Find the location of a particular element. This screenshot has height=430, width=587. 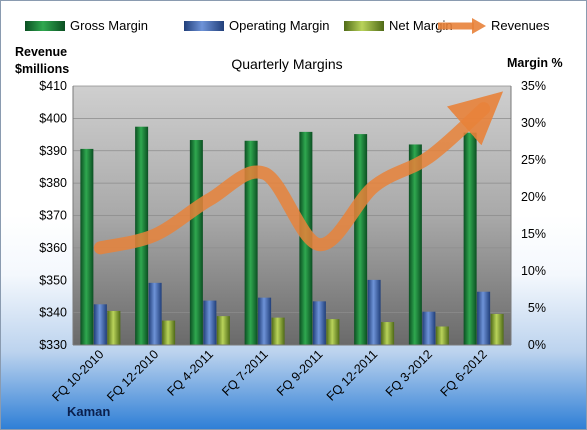

right-tick-label: 20% is located at coordinates (533, 197).